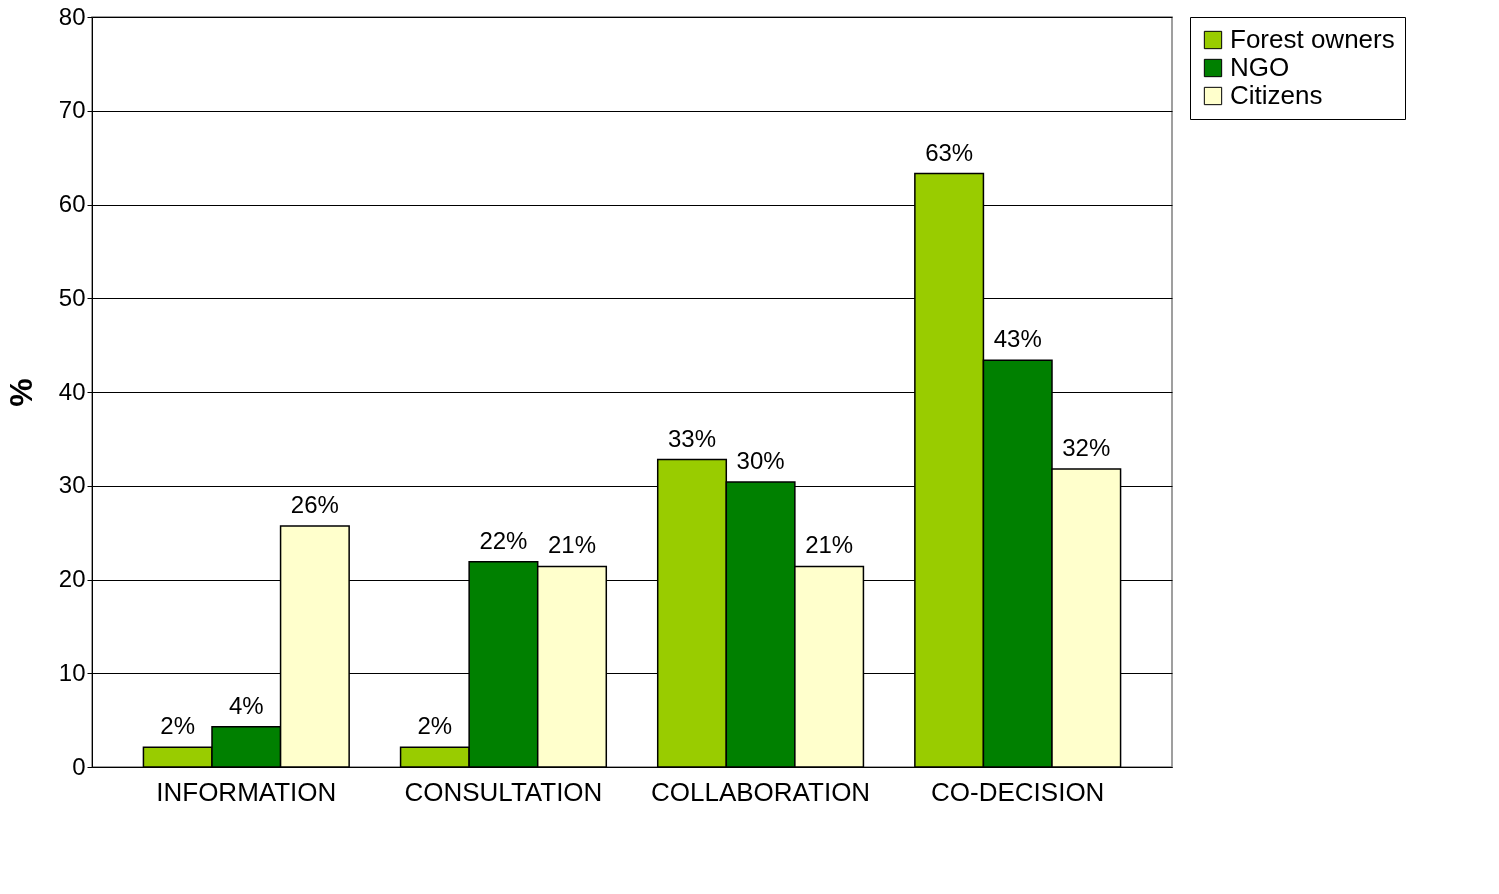 The height and width of the screenshot is (894, 1499). I want to click on y-tick-label: 30, so click(72, 485).